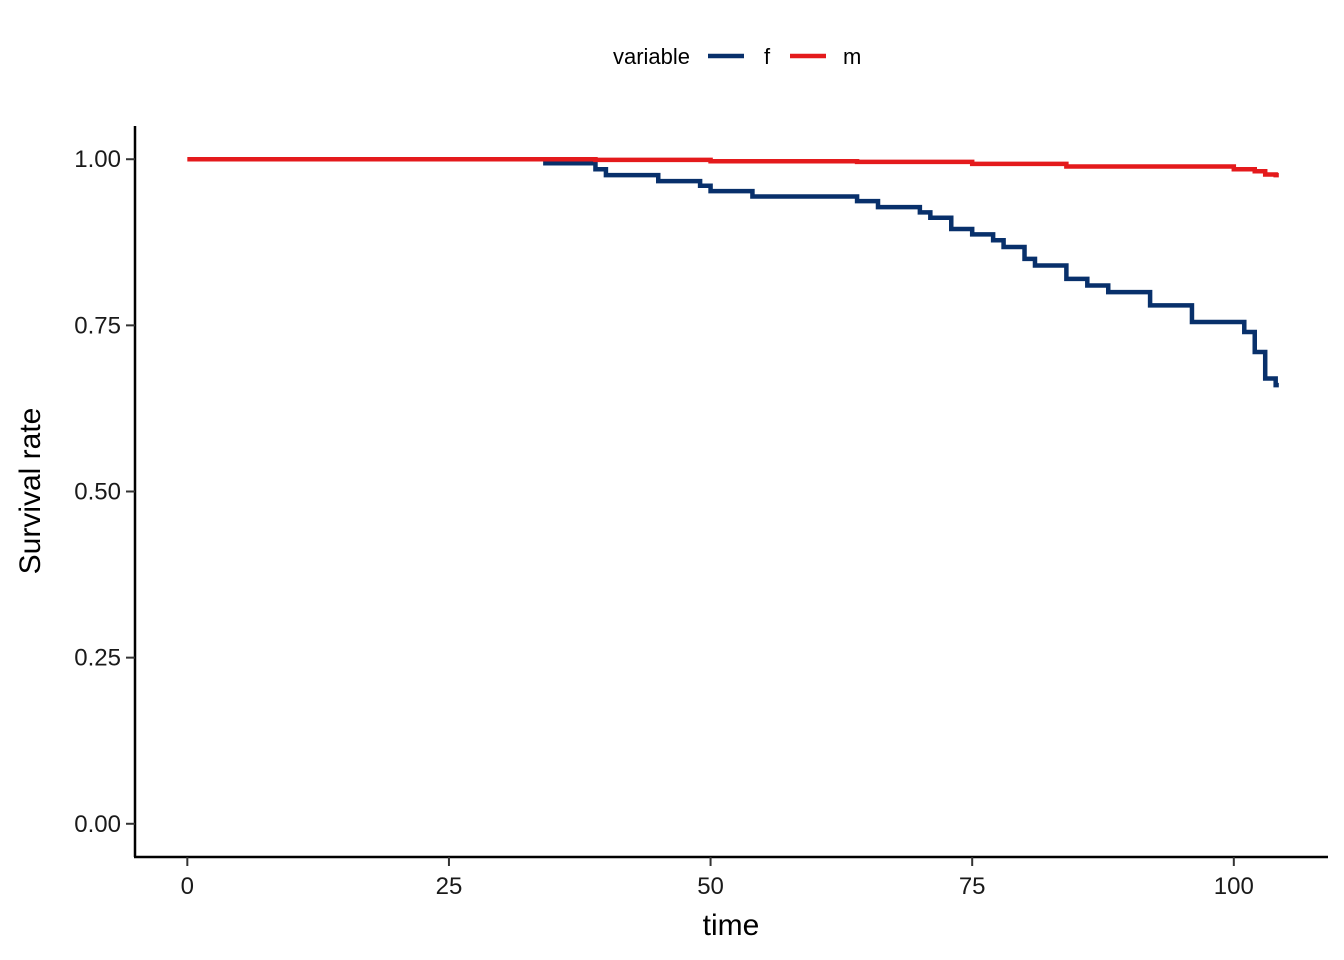  I want to click on legend-label-m: m, so click(852, 56).